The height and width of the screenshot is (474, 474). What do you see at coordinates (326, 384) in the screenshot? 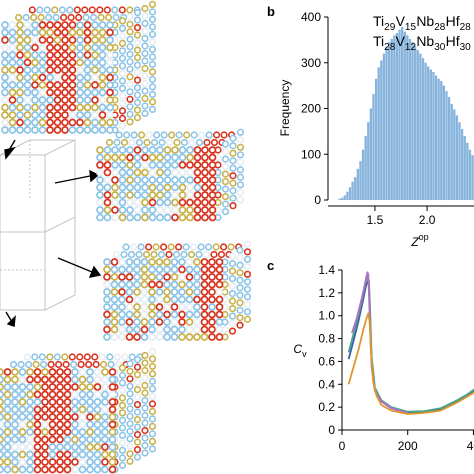
I see `y-tick-label: 0.4` at bounding box center [326, 384].